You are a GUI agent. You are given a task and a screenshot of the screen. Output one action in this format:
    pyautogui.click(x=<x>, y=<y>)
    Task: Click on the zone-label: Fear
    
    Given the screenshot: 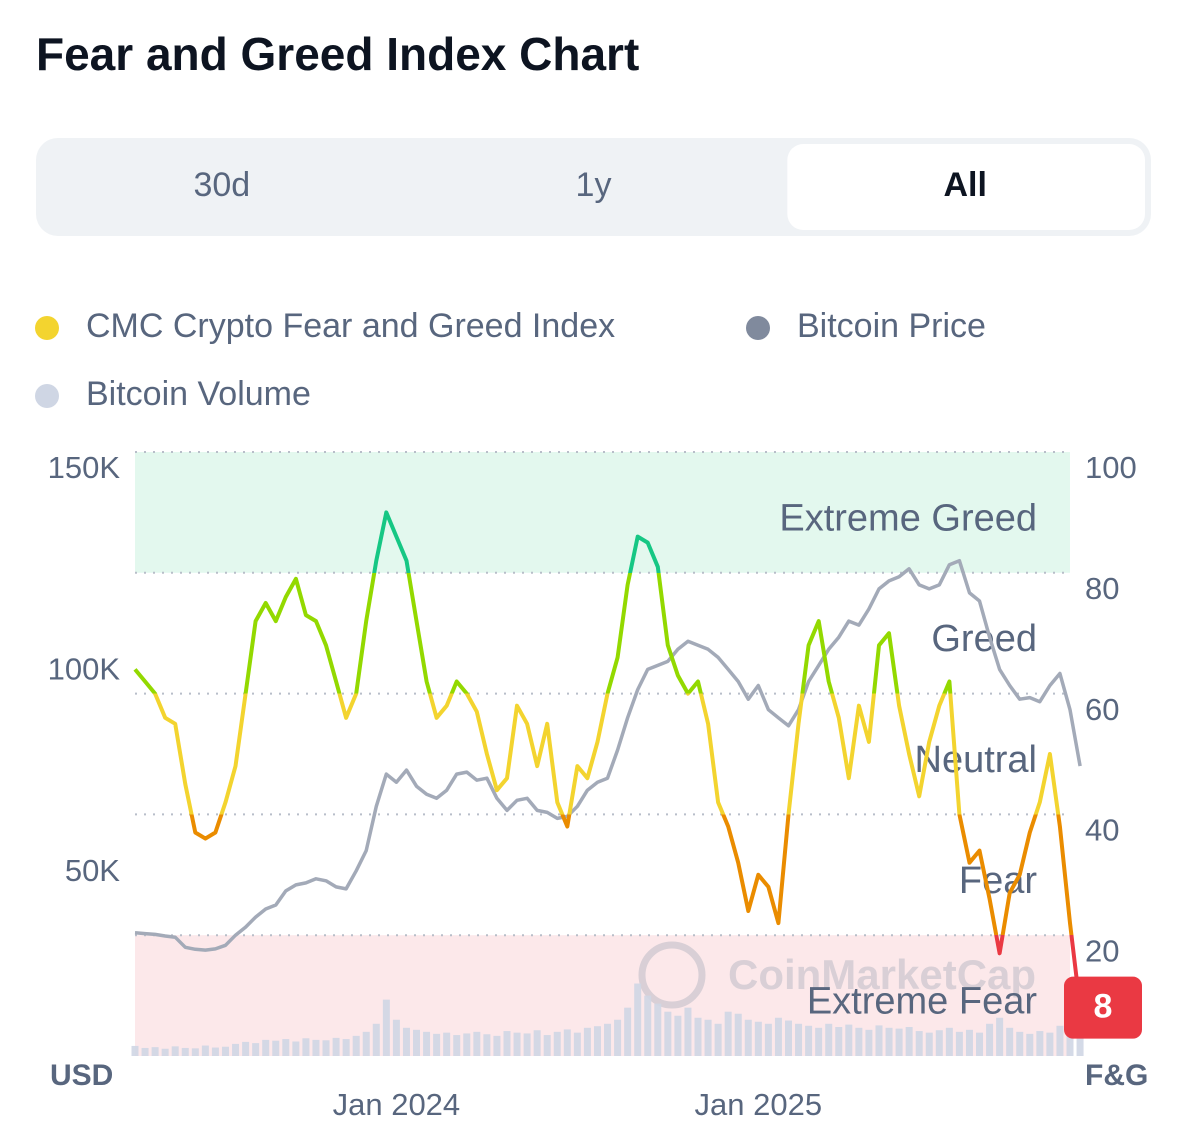 What is the action you would take?
    pyautogui.click(x=998, y=881)
    